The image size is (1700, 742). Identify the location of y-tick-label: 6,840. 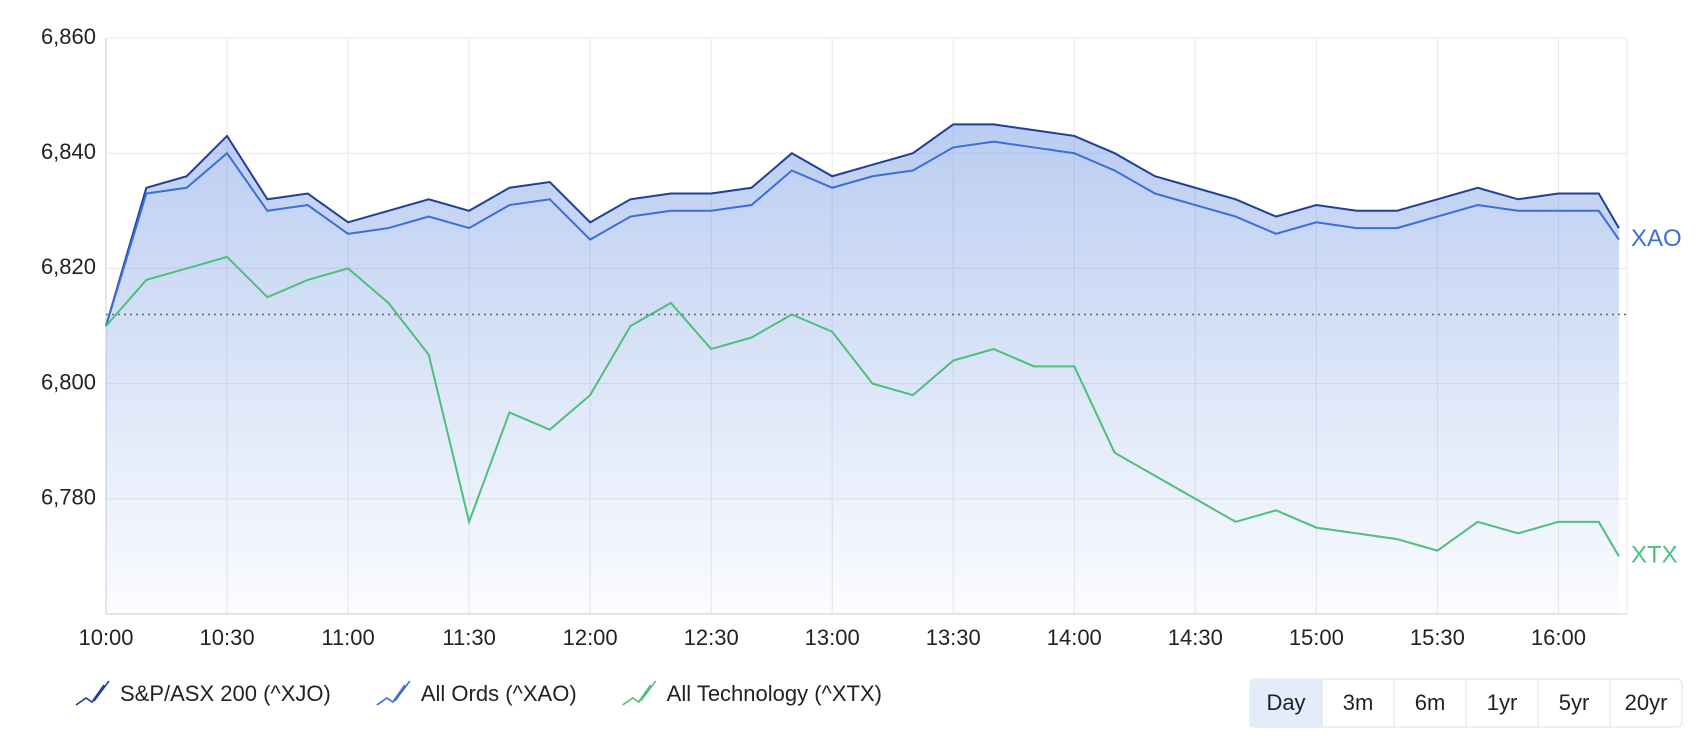
(68, 151).